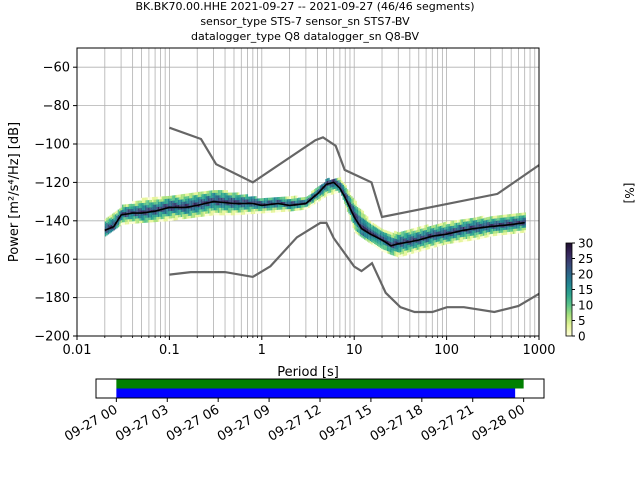 Image resolution: width=640 pixels, height=480 pixels. Describe the element at coordinates (314, 214) in the screenshot. I see `mode-line-series` at that location.